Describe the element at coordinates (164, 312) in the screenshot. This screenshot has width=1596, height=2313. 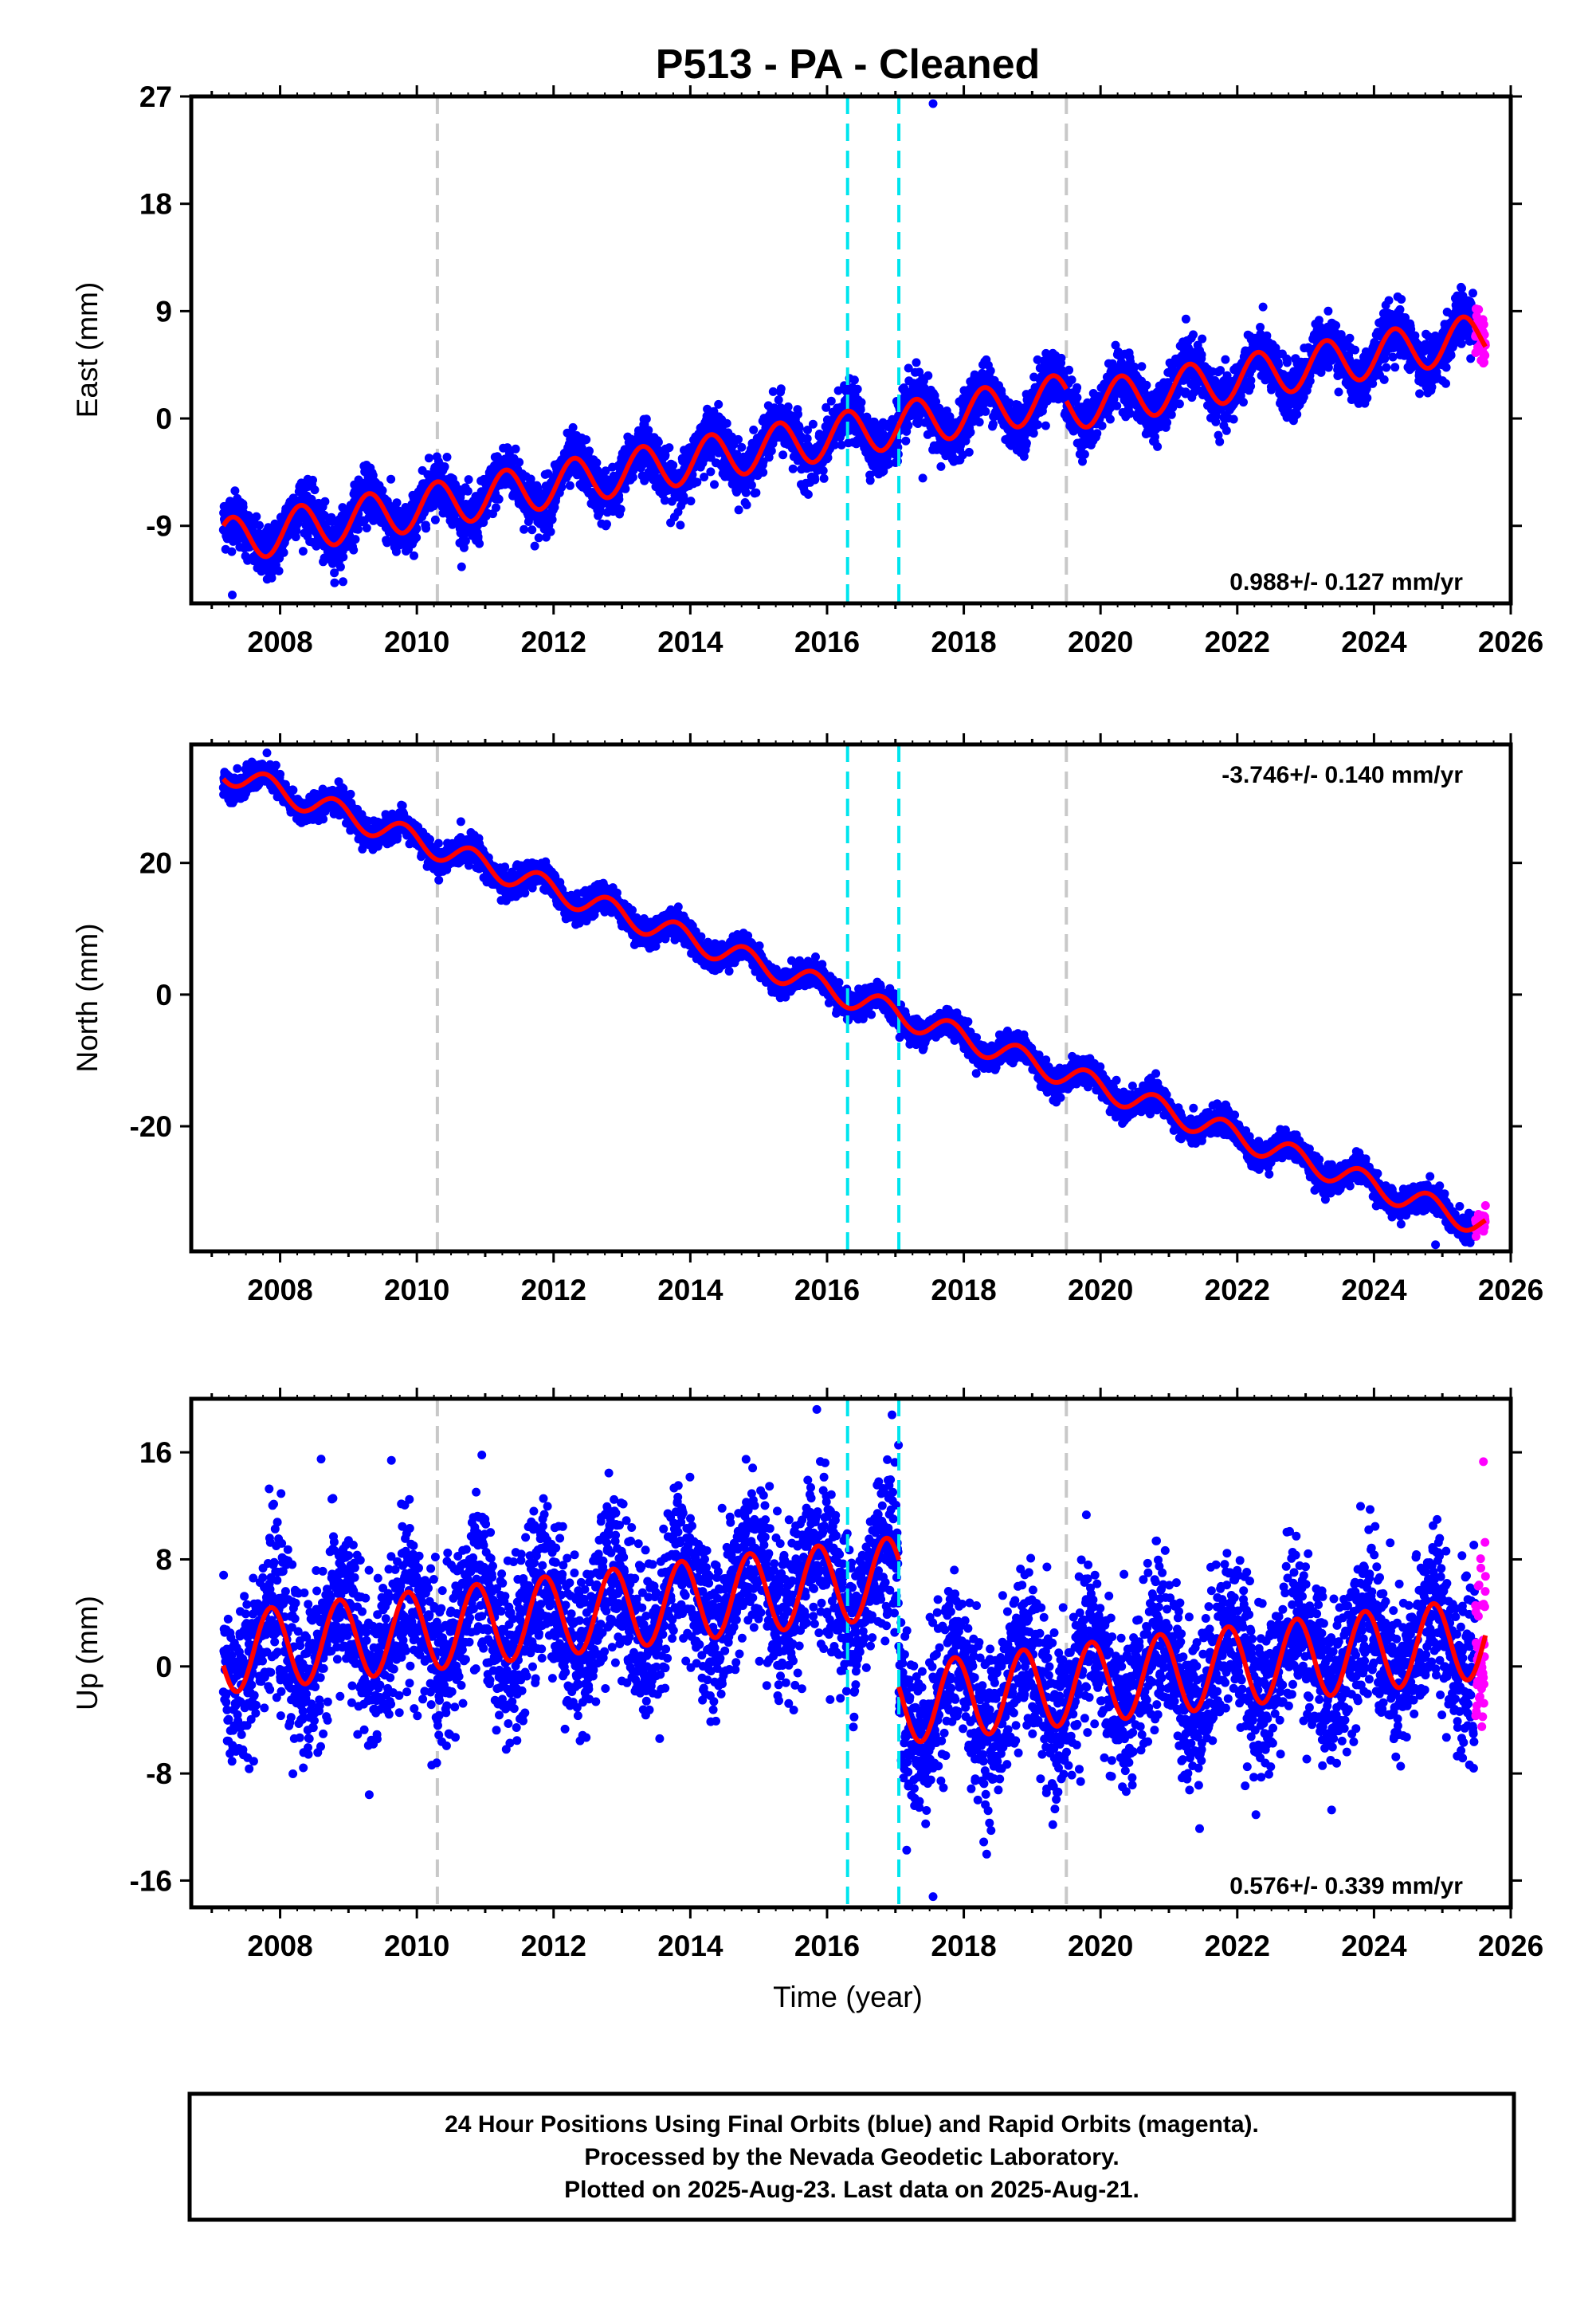
I see `east-y-tick-label: 9` at that location.